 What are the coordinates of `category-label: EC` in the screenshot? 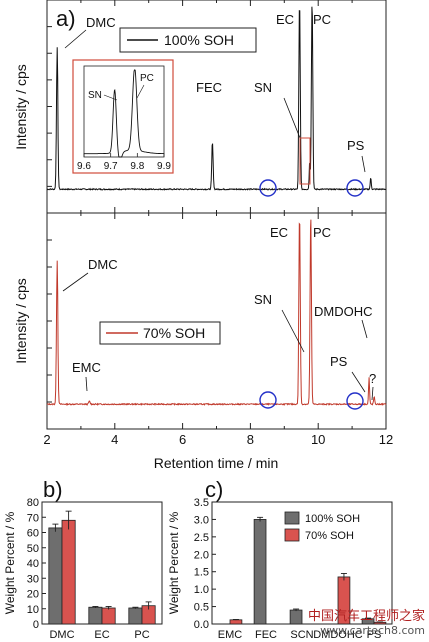 It's located at (101, 635).